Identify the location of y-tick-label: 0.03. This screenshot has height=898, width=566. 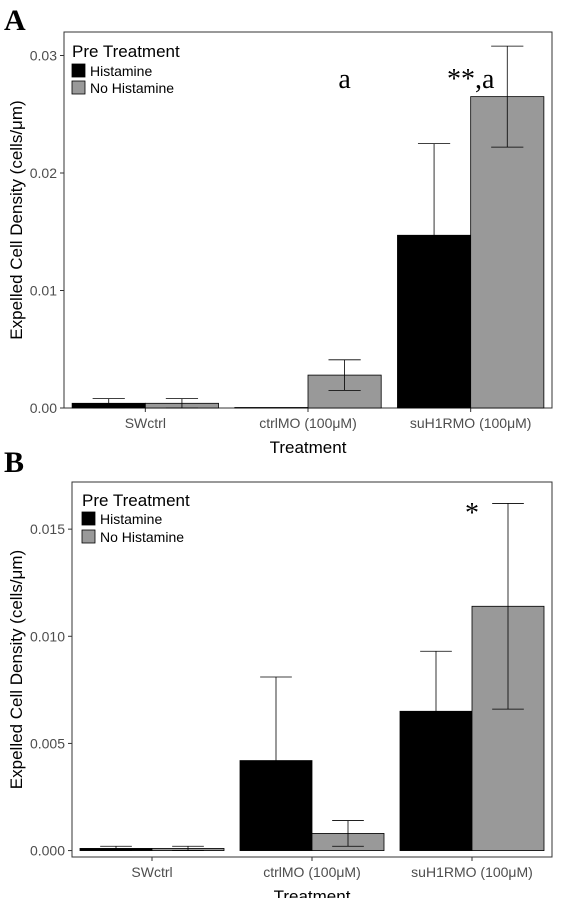
(43, 56).